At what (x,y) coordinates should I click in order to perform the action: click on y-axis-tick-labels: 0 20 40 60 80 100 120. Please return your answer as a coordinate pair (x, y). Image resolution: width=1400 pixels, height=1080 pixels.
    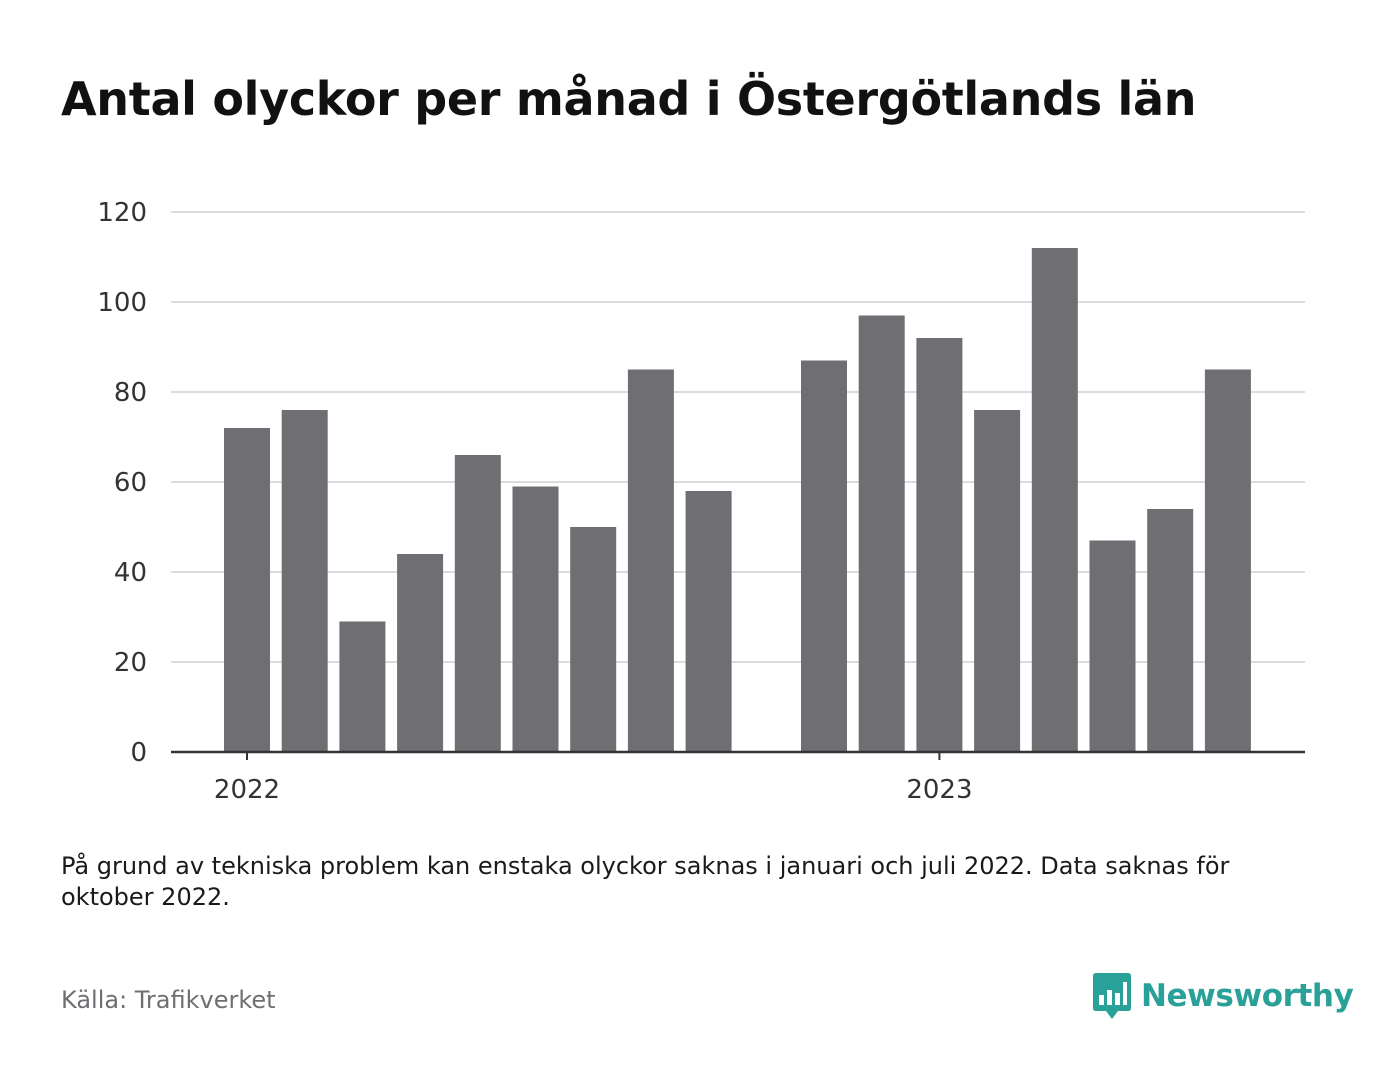
    Looking at the image, I should click on (122, 483).